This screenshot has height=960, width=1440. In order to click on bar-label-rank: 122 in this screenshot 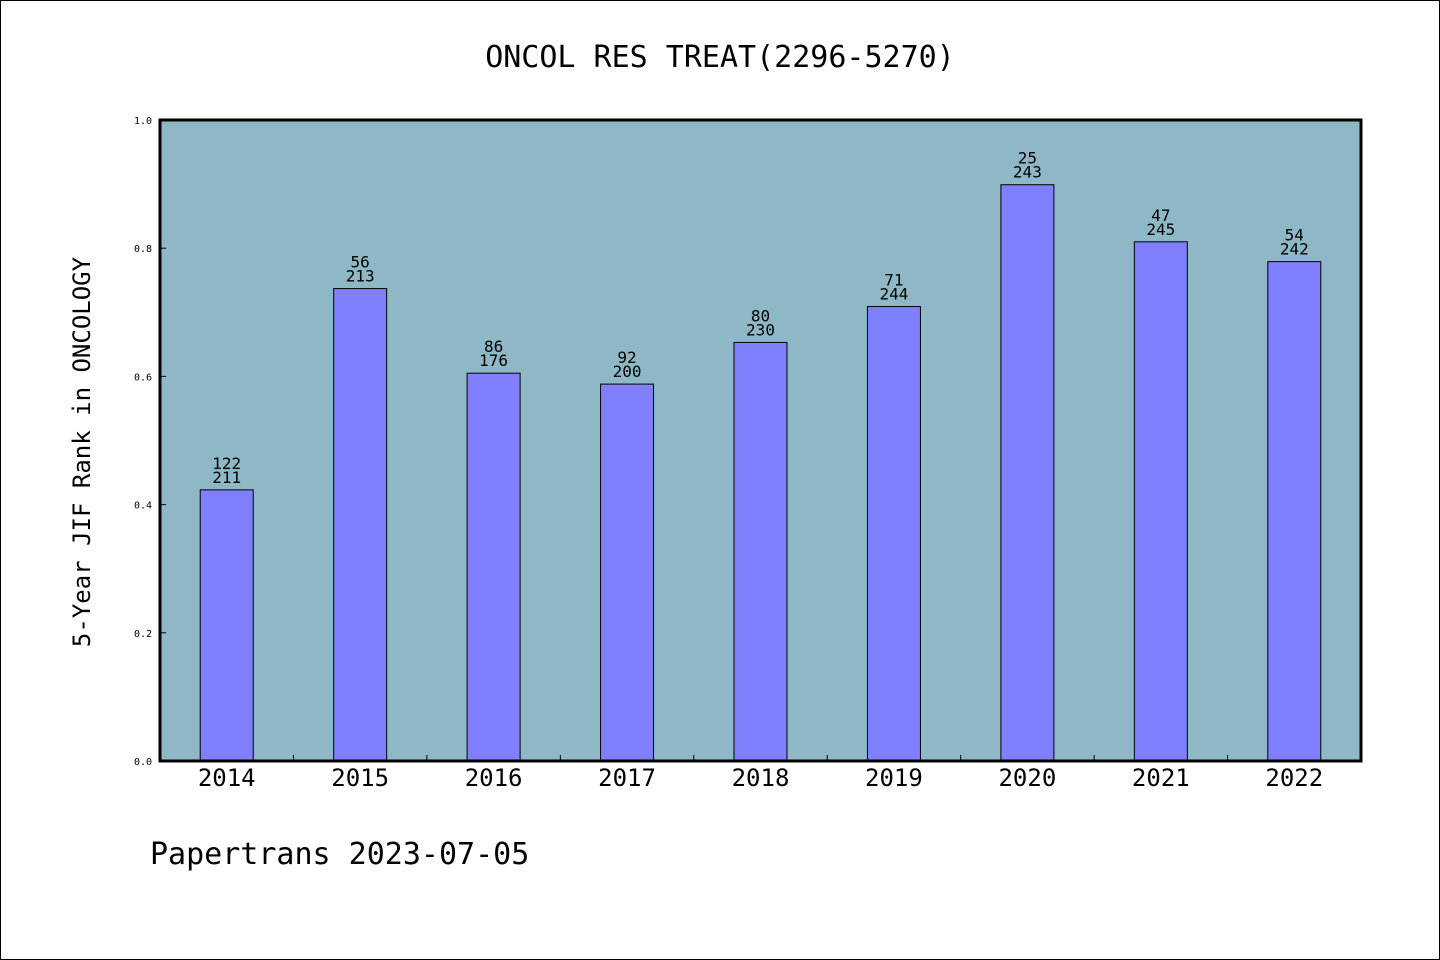, I will do `click(226, 463)`.